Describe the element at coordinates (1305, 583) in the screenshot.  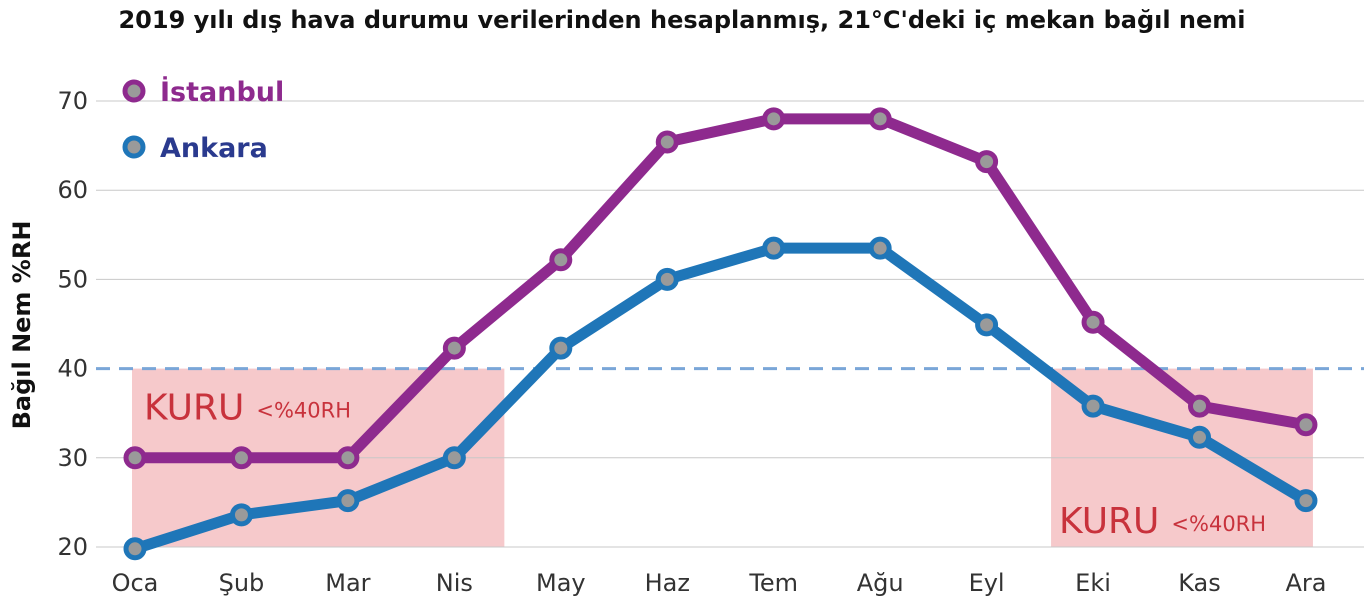
I see `x-tick-label: Ara` at that location.